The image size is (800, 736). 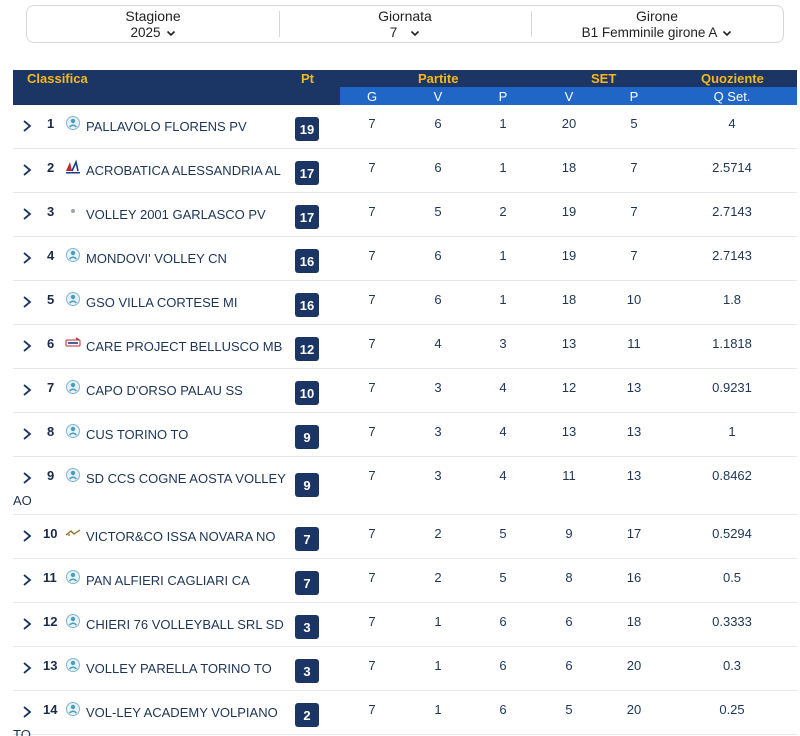 I want to click on table-row: 2 ACROBATICA ALESSANDRIA AL 17 7 6 1 18 7 2.5714, so click(x=405, y=171).